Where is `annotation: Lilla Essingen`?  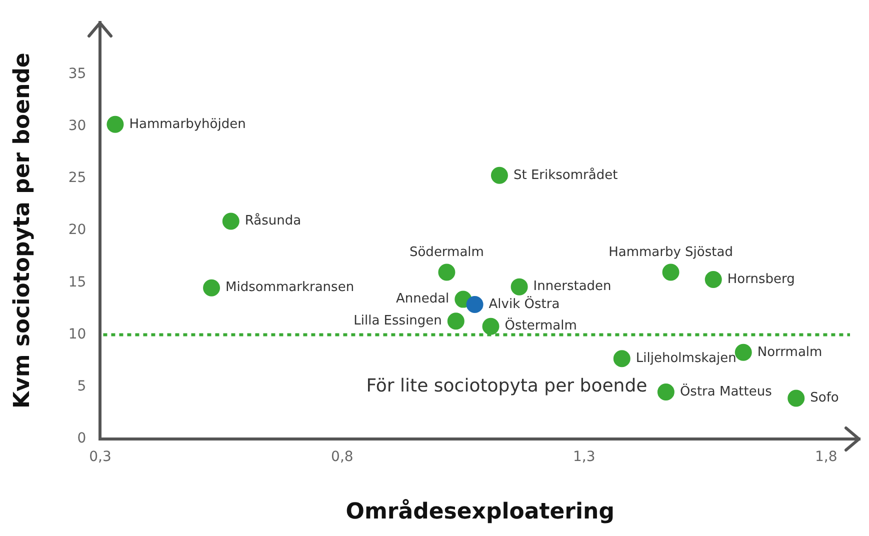 annotation: Lilla Essingen is located at coordinates (398, 321).